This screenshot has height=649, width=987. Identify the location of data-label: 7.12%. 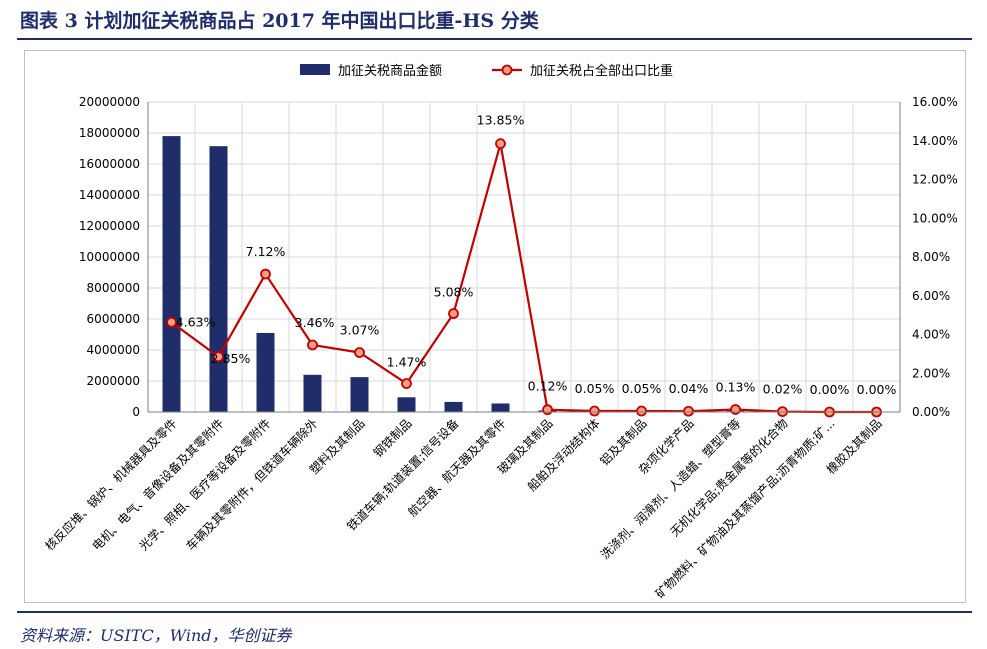
(266, 251).